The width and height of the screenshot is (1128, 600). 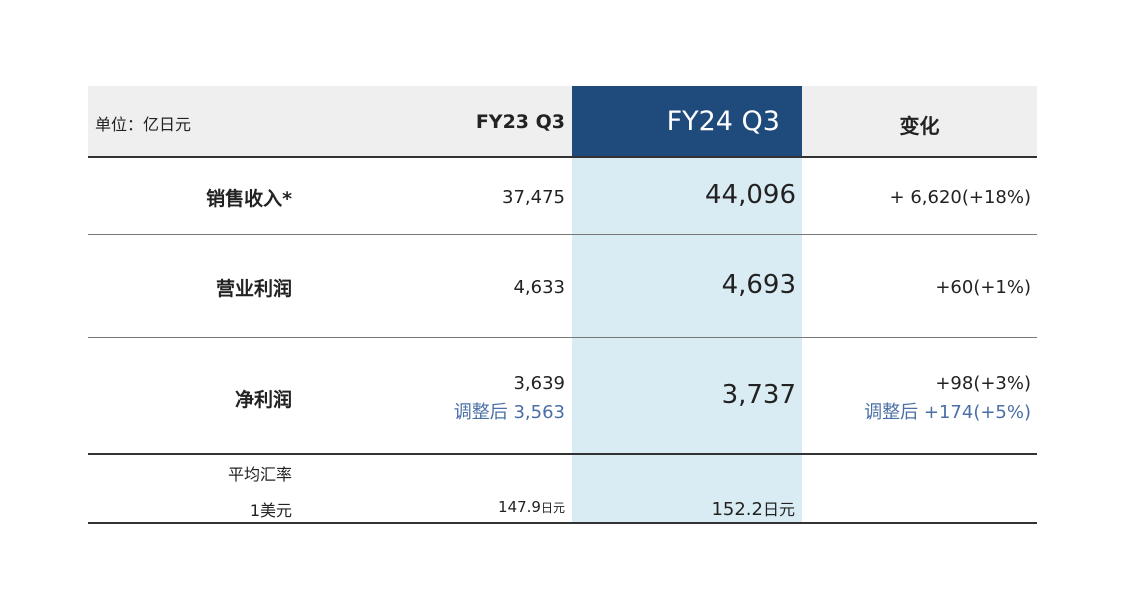 What do you see at coordinates (330, 121) in the screenshot?
I see `header-left-bg` at bounding box center [330, 121].